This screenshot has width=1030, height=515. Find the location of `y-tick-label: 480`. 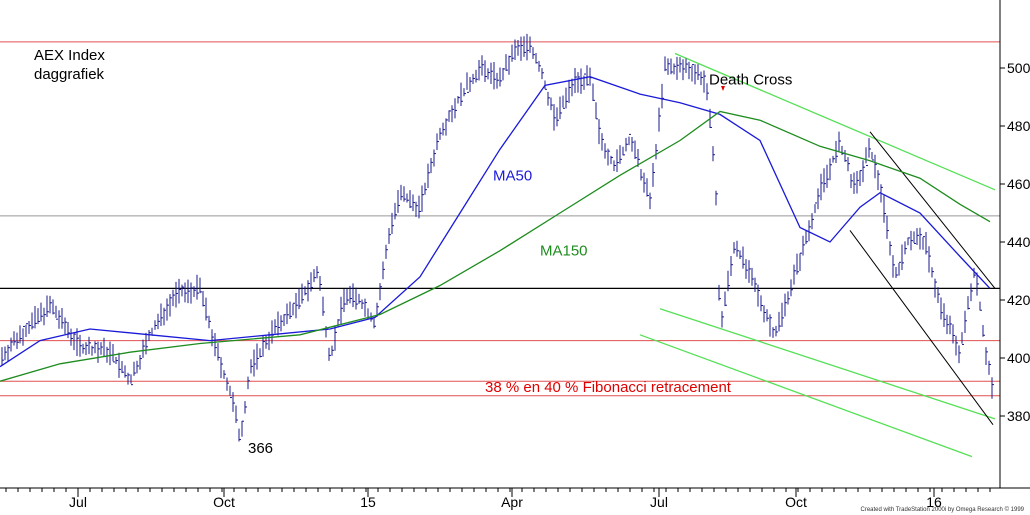

y-tick-label: 480 is located at coordinates (1018, 126).